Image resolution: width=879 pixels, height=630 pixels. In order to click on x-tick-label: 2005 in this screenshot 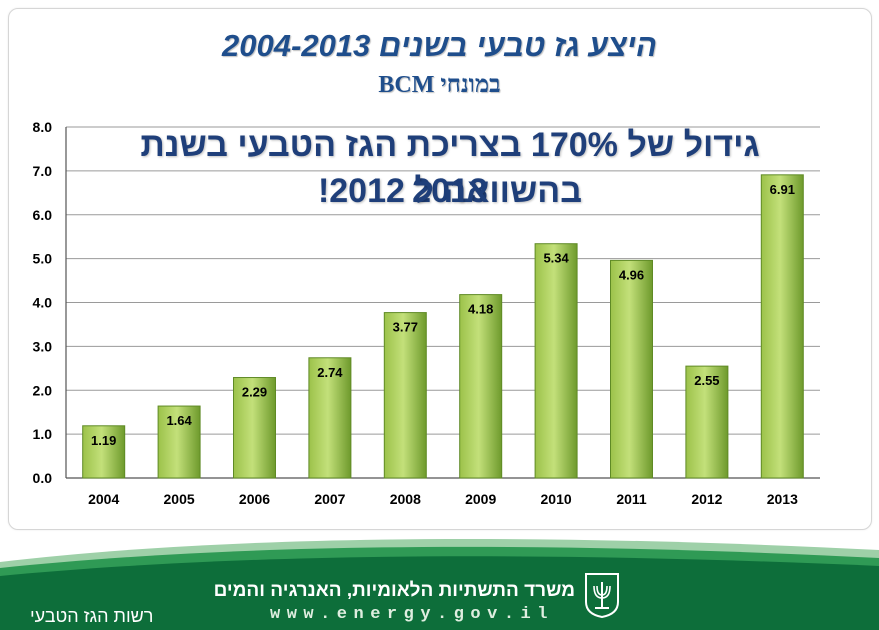, I will do `click(179, 499)`.